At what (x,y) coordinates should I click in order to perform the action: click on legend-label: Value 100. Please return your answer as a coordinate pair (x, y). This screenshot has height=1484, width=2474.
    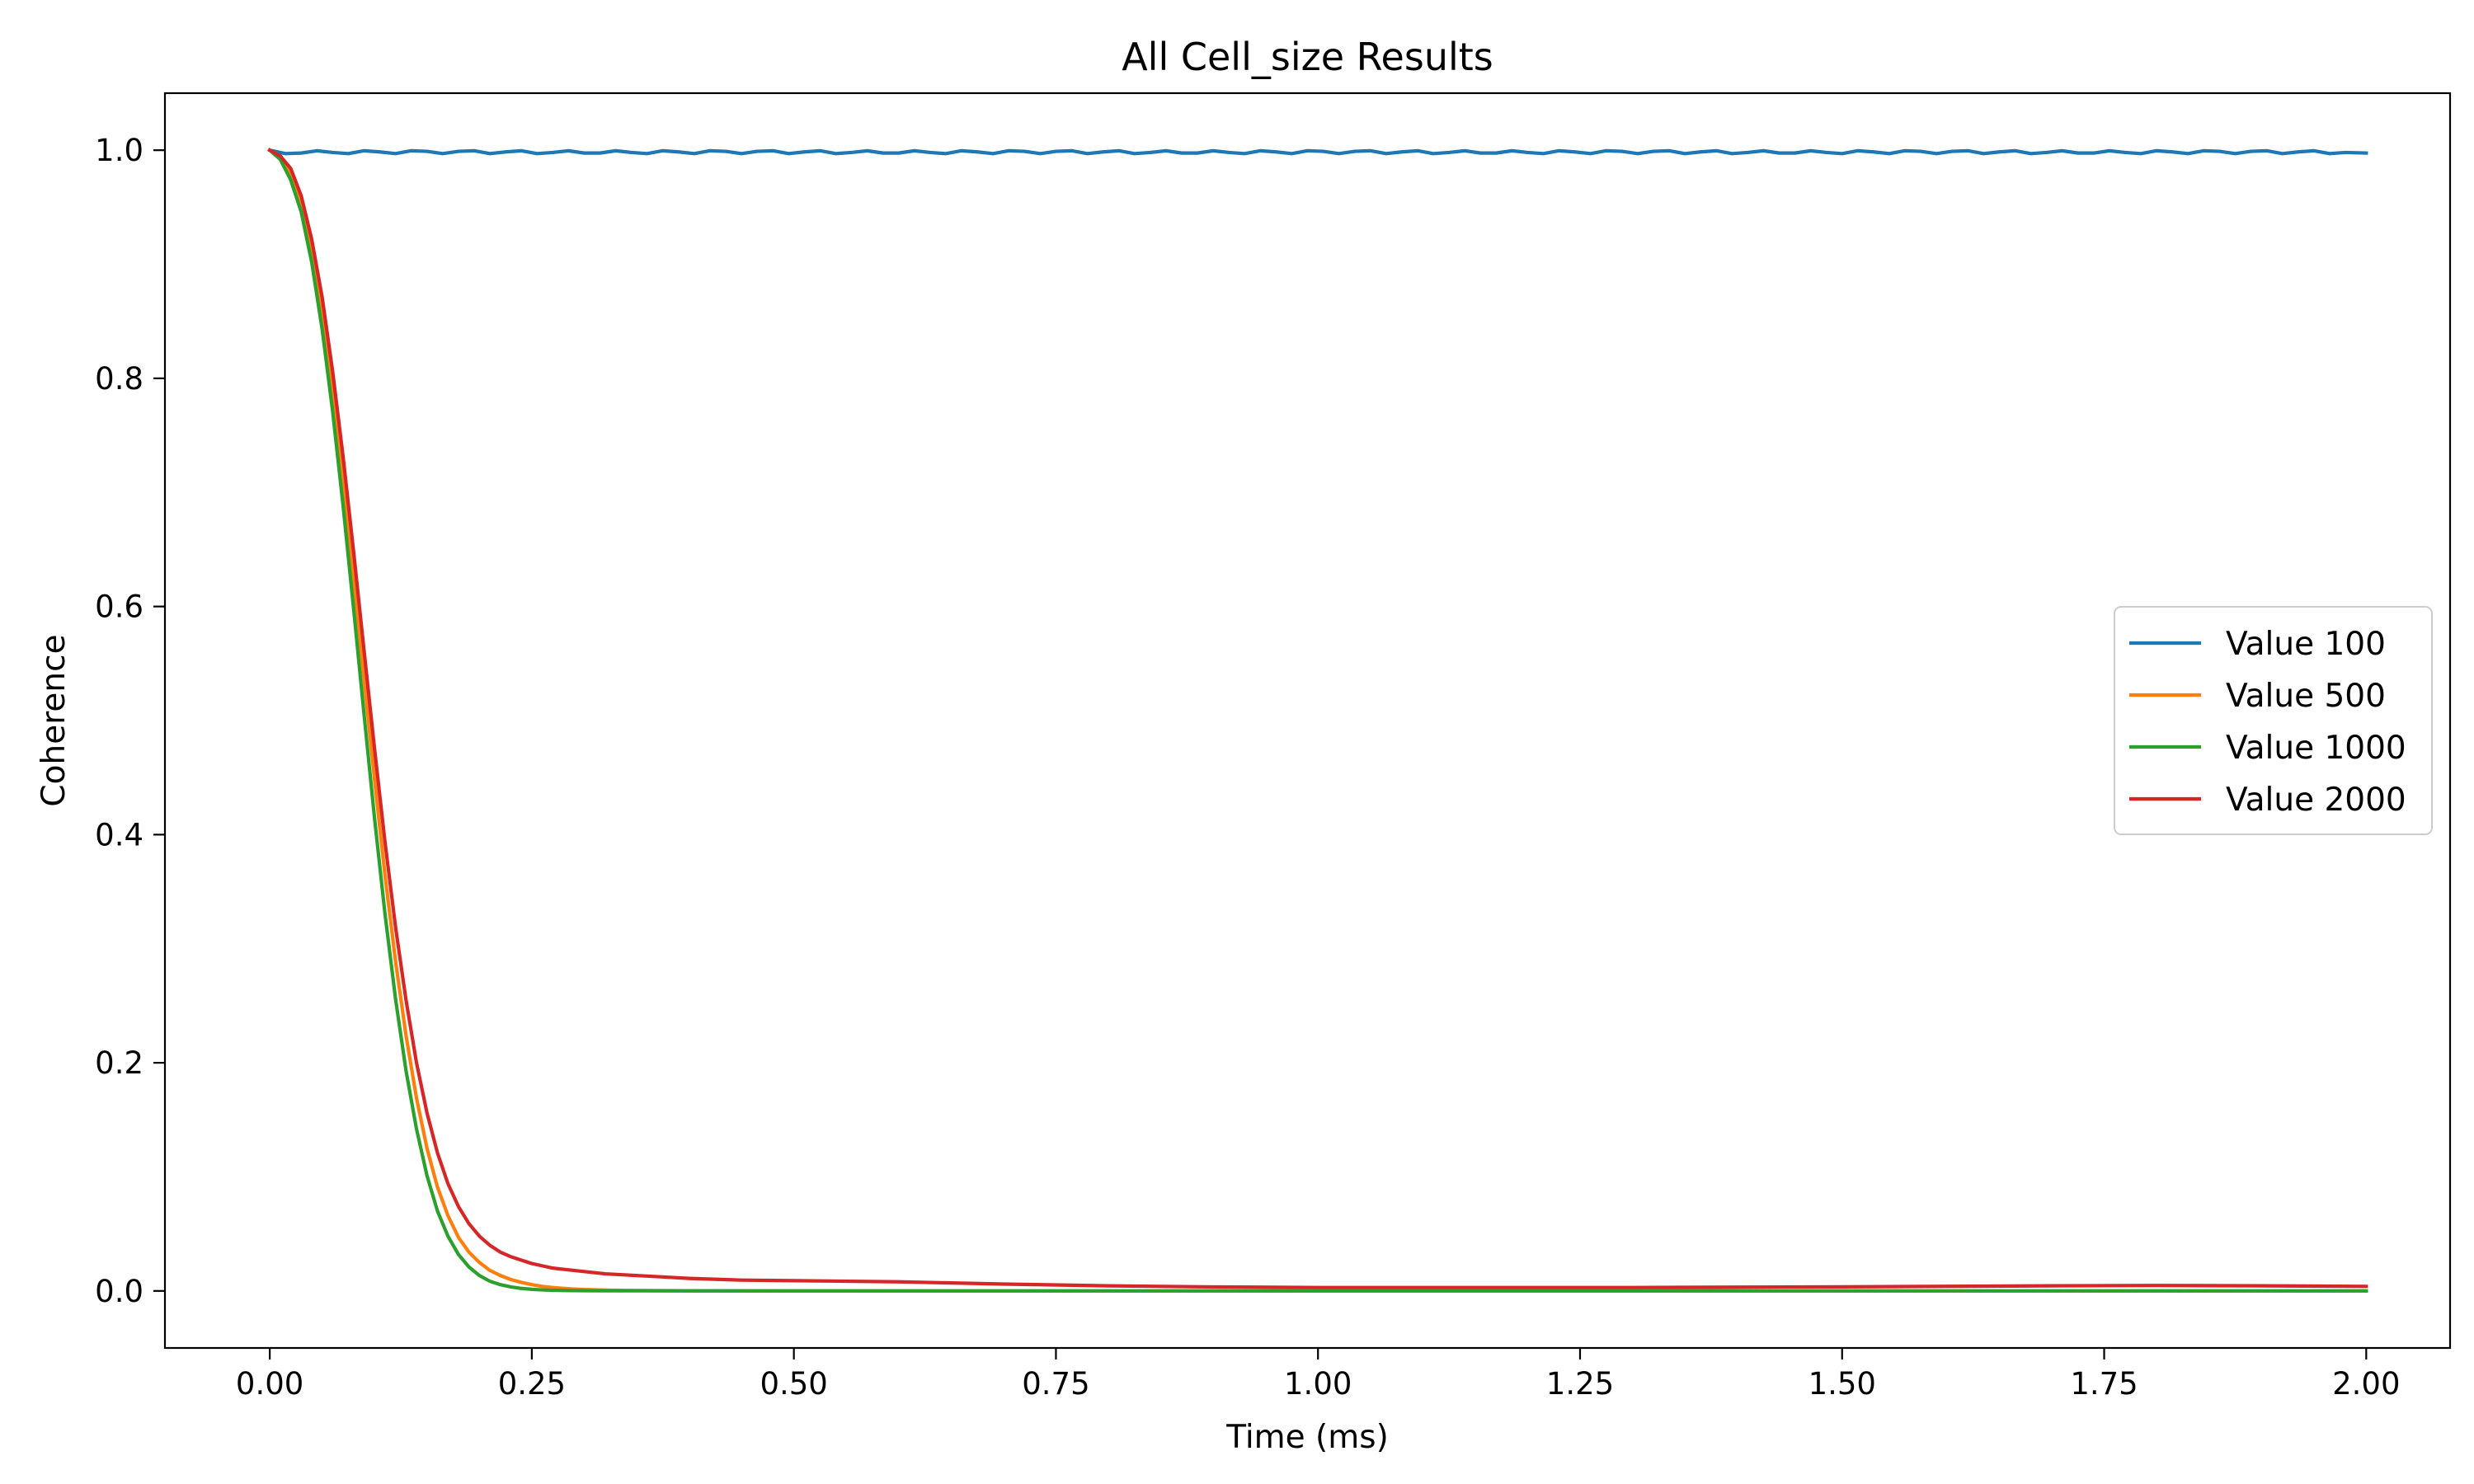
    Looking at the image, I should click on (2306, 644).